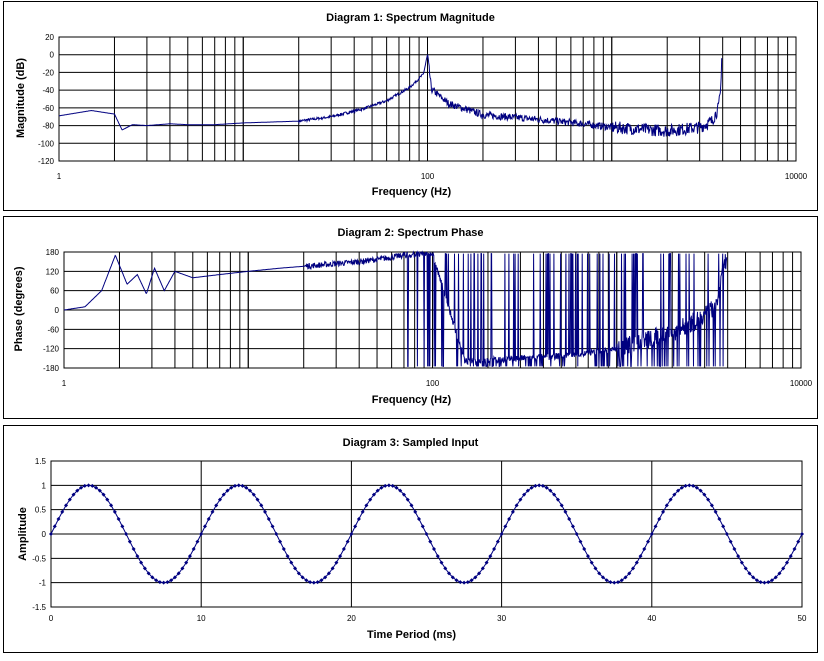 The height and width of the screenshot is (661, 824). I want to click on y-tick-label: -20, so click(48, 72).